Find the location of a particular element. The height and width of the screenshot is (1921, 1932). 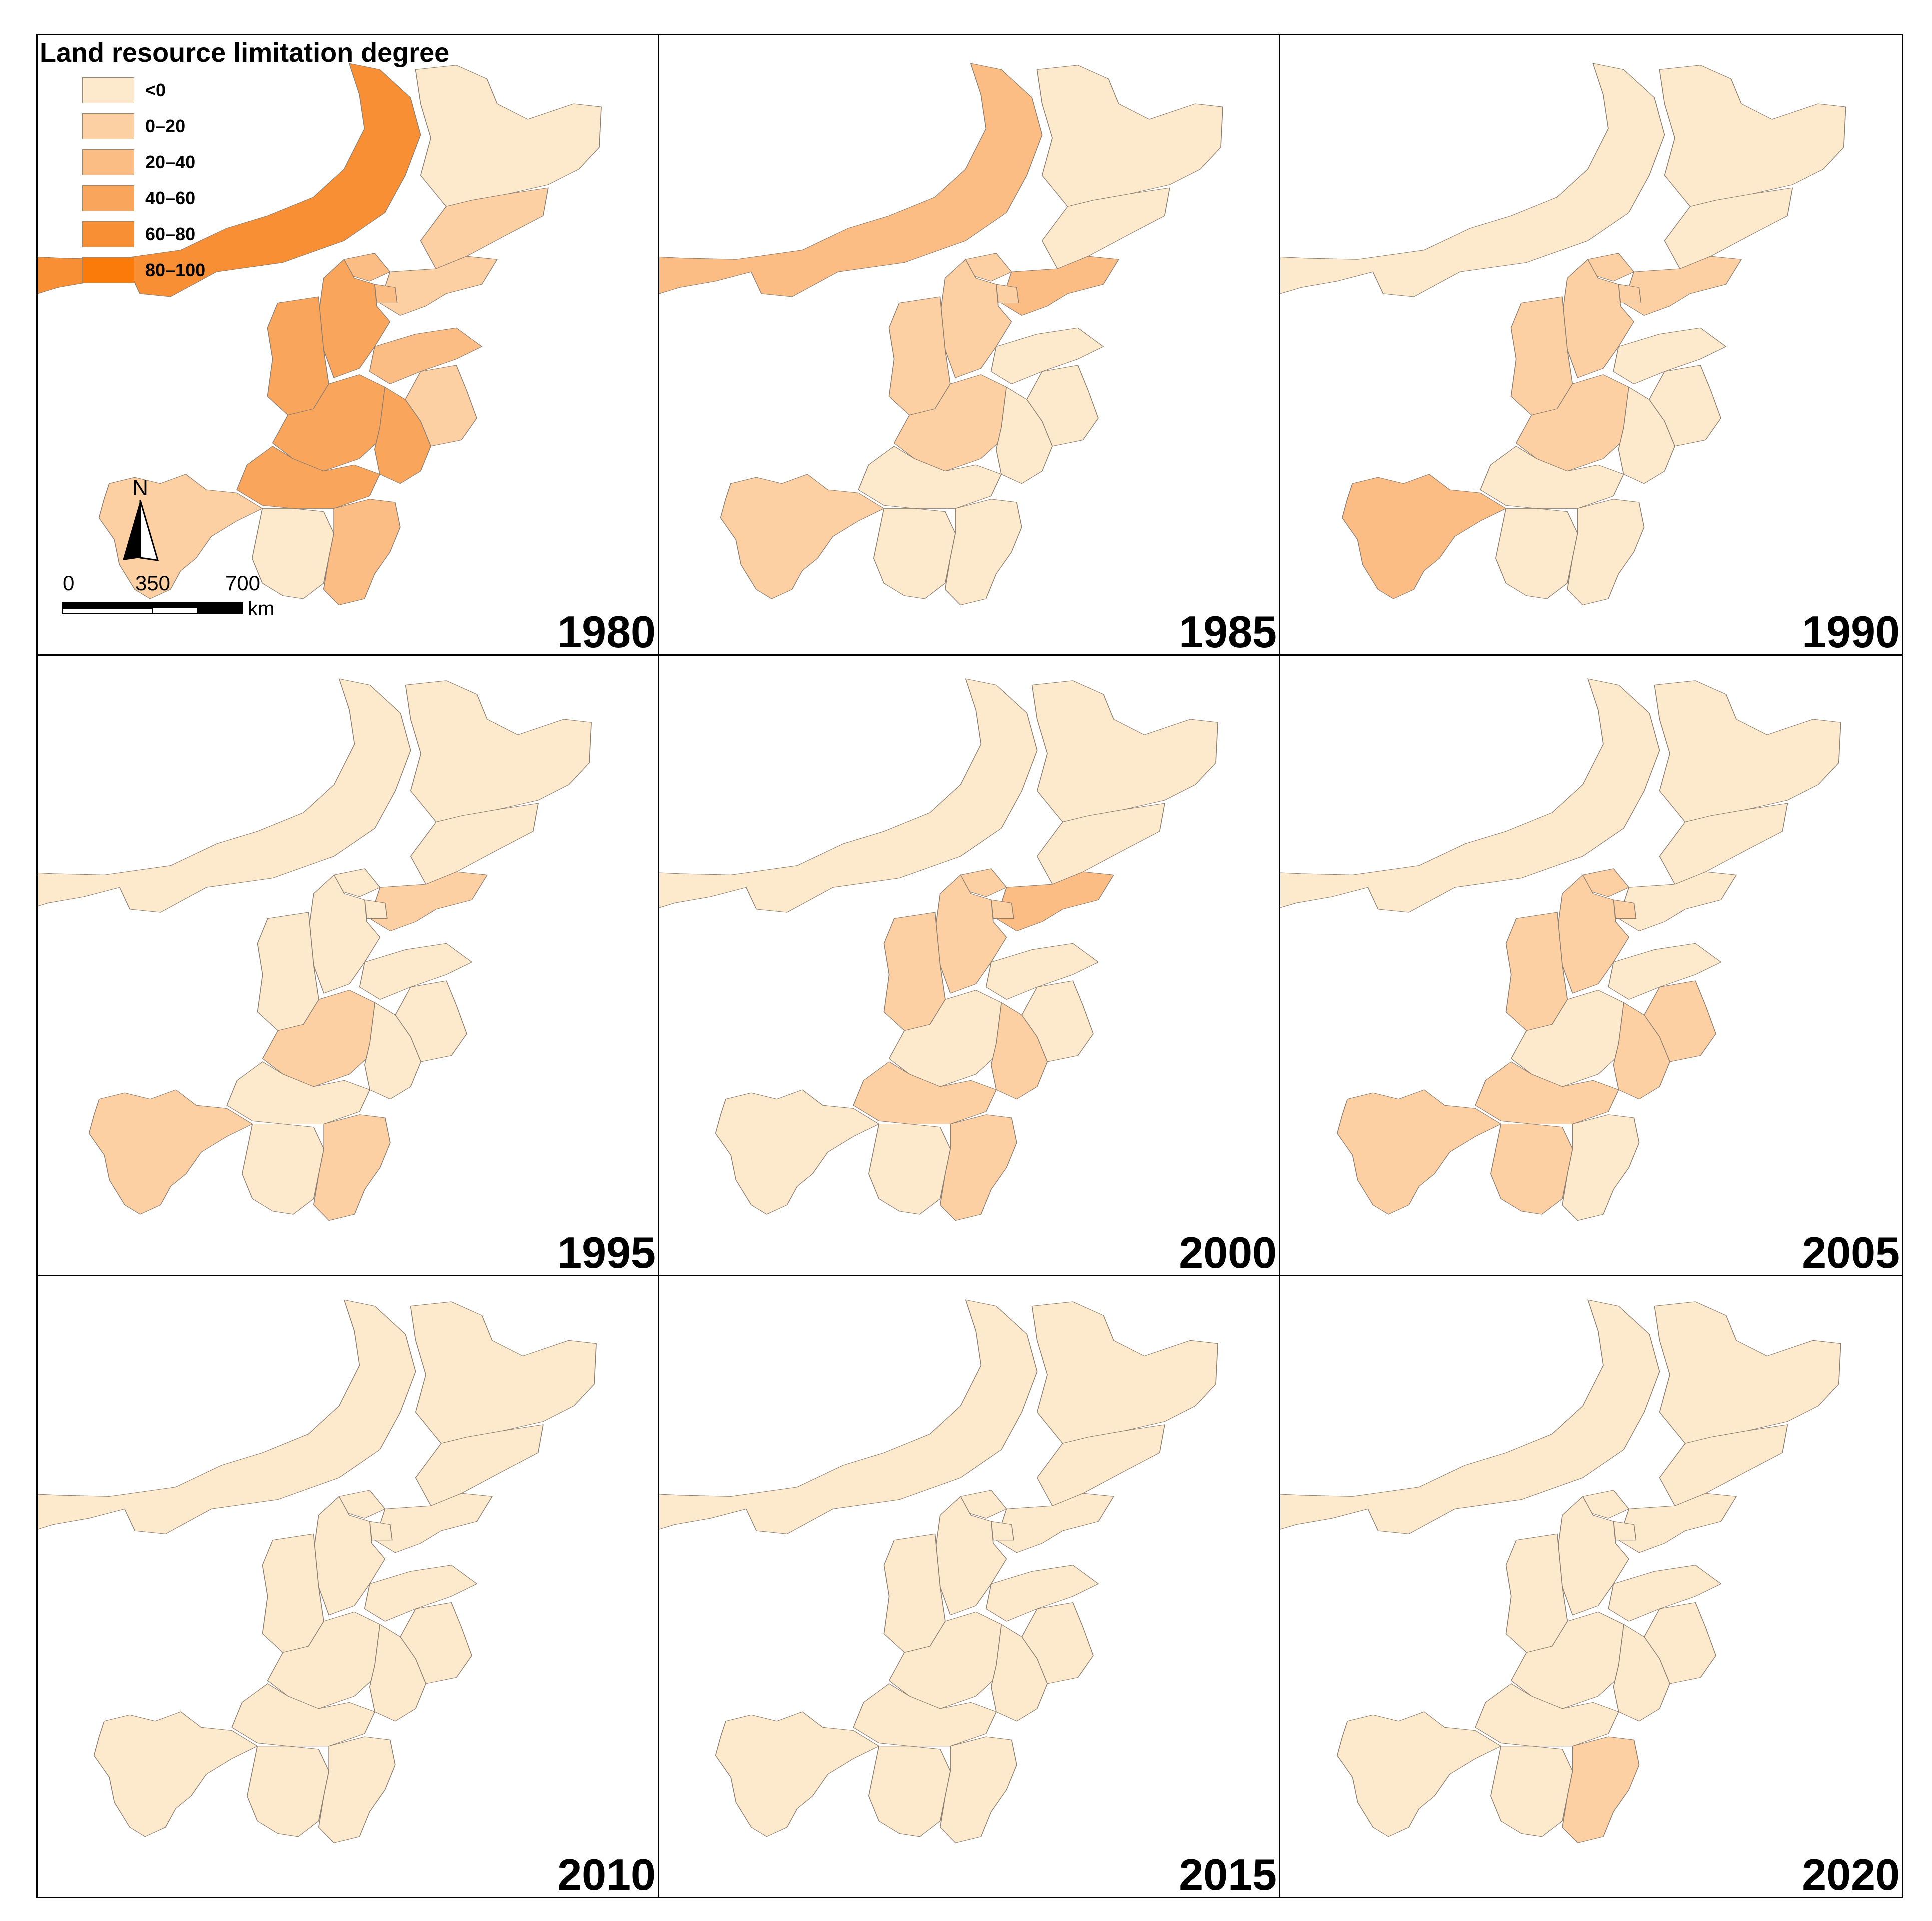

map-panel-1985: 1985 is located at coordinates (969, 345).